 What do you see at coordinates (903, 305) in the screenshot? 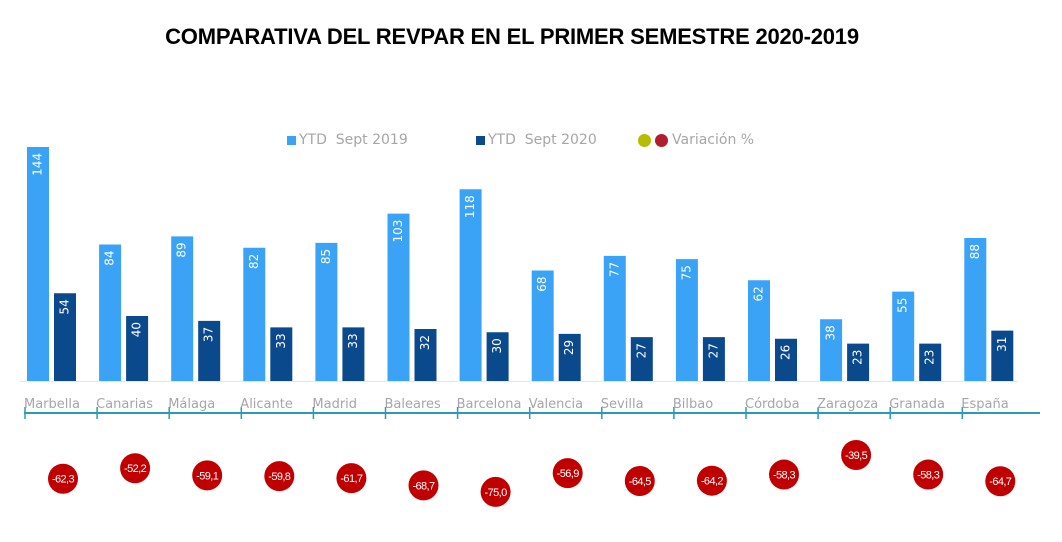
I see `bar-label-2019: 55` at bounding box center [903, 305].